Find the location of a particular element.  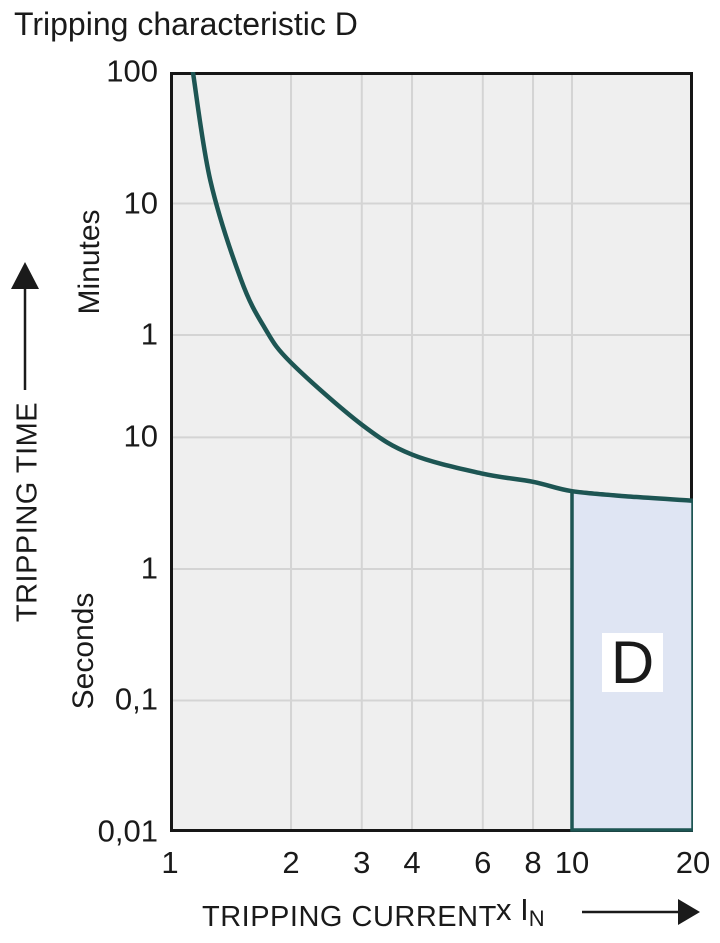

x-tick-label: 10 is located at coordinates (572, 862).